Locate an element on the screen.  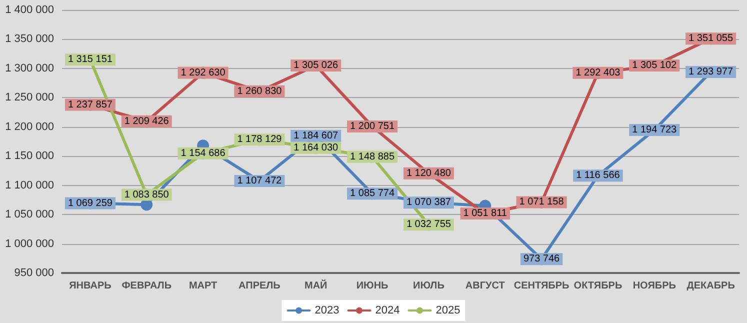
x-tick-label: НОЯБРЬ is located at coordinates (654, 286).